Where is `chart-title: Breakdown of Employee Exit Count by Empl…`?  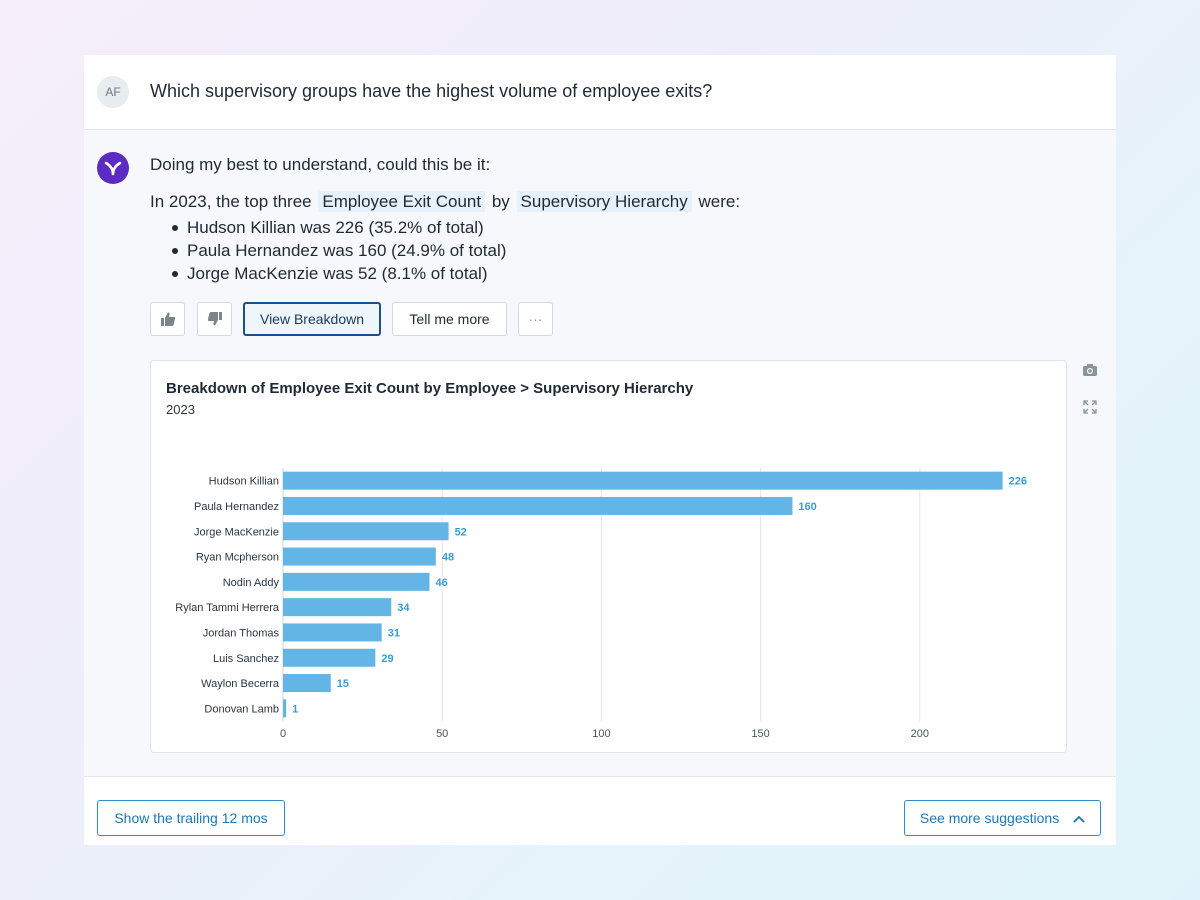
chart-title: Breakdown of Employee Exit Count by Empl… is located at coordinates (430, 388).